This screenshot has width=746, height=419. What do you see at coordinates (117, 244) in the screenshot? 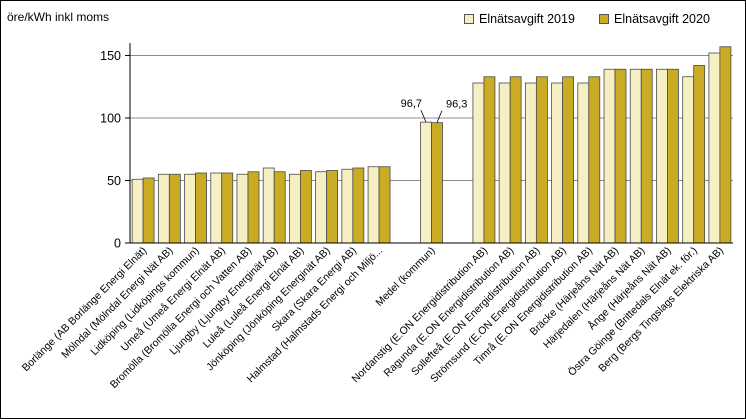
I see `y-tick-label: 0` at bounding box center [117, 244].